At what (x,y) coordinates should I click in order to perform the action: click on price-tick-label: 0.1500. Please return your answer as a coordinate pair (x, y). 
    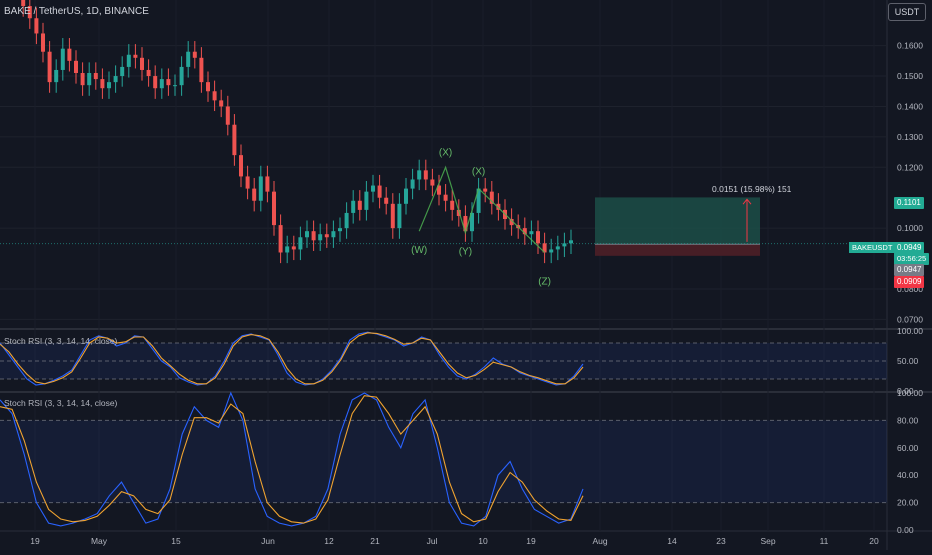
    Looking at the image, I should click on (910, 76).